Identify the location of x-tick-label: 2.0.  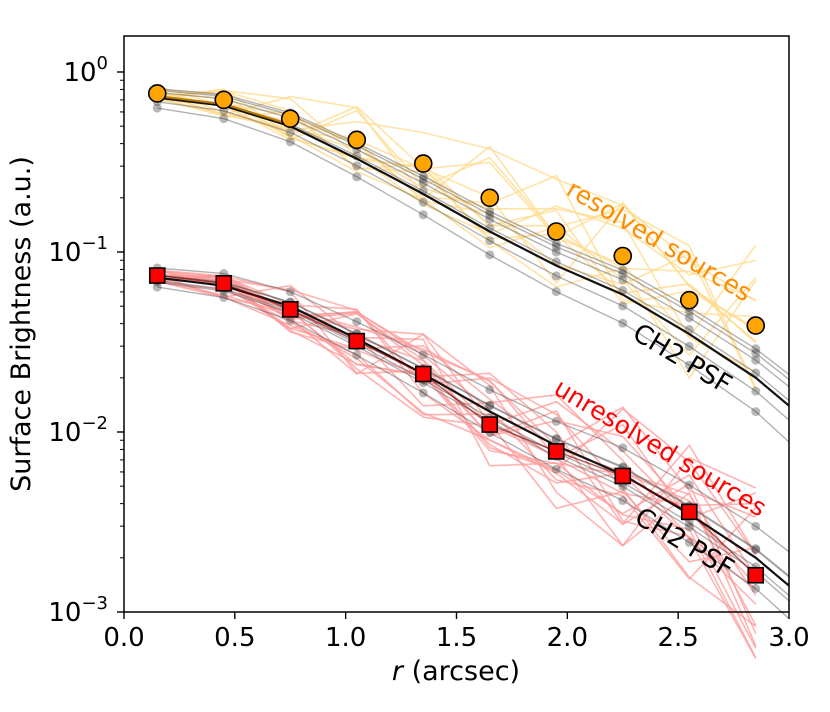
(567, 638).